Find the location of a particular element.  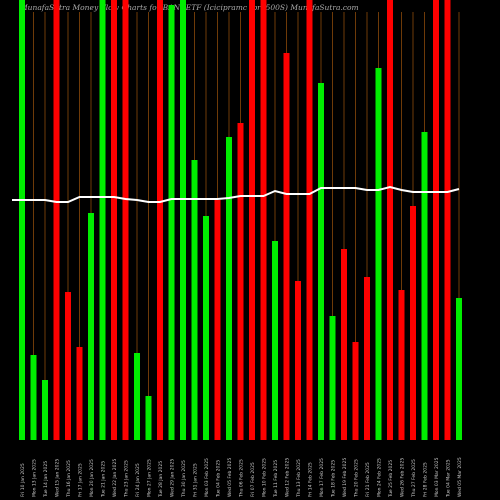

x-tick-label: Fri 07 Feb 2025 is located at coordinates (253, 479).